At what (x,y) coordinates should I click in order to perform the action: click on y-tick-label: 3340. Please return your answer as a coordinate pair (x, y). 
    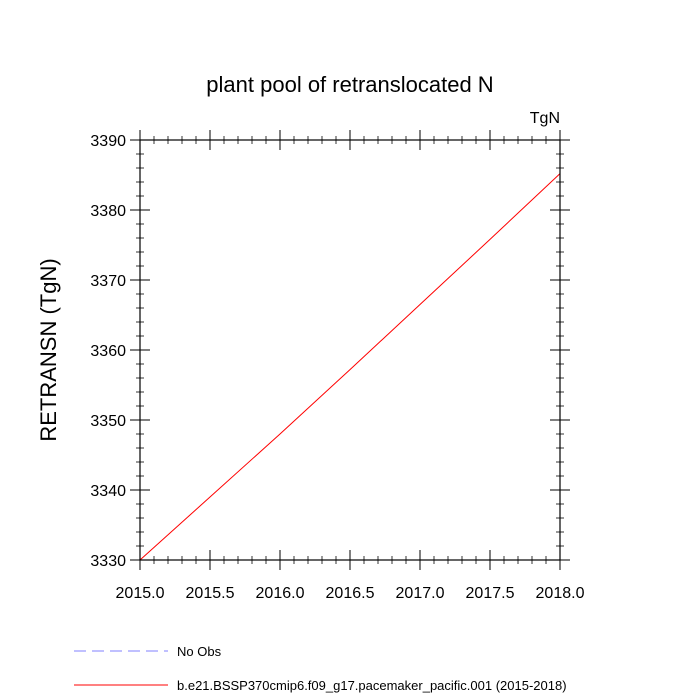
    Looking at the image, I should click on (108, 491).